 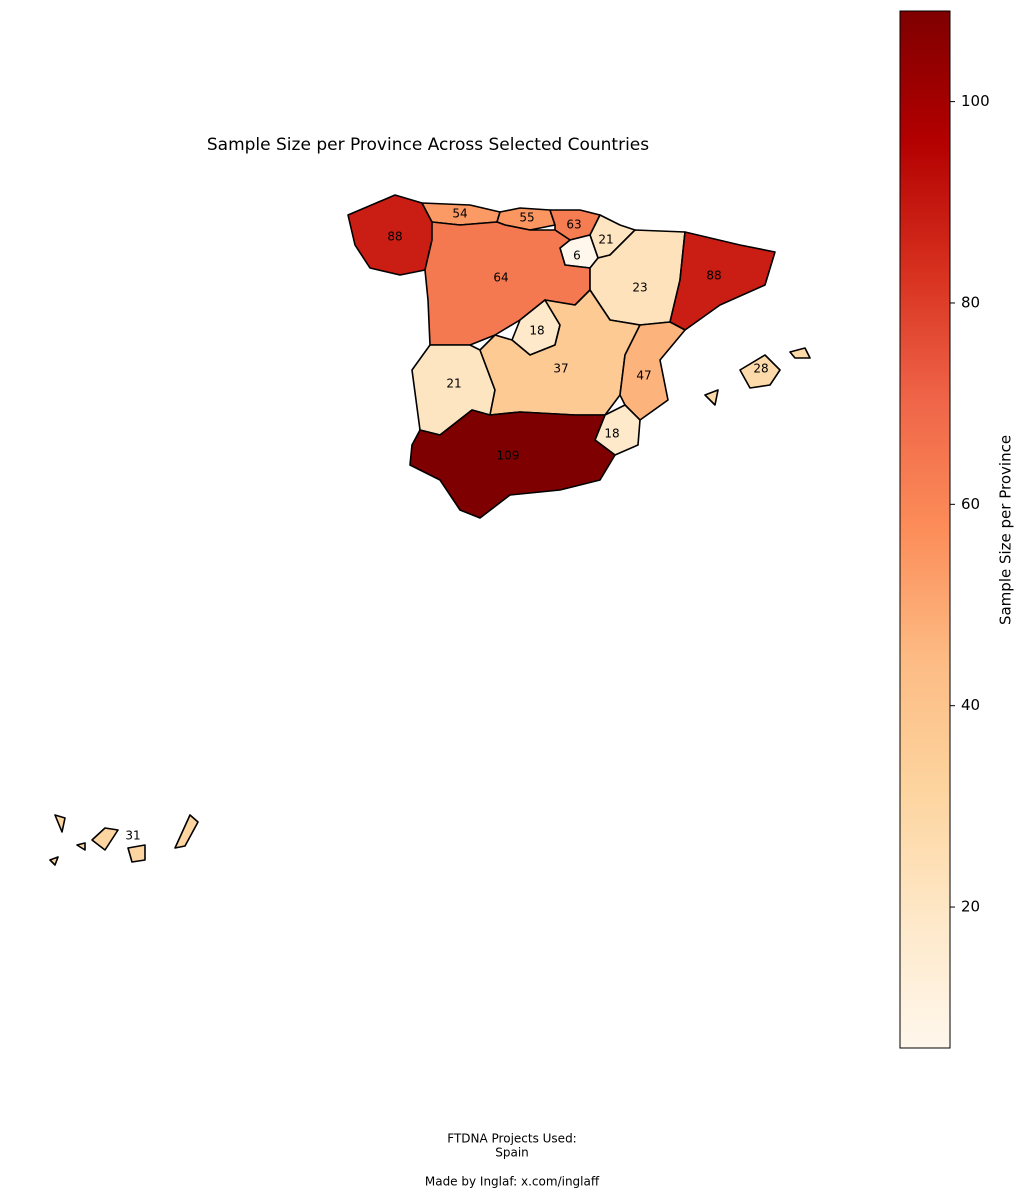 I want to click on region-label: 54, so click(x=459, y=214).